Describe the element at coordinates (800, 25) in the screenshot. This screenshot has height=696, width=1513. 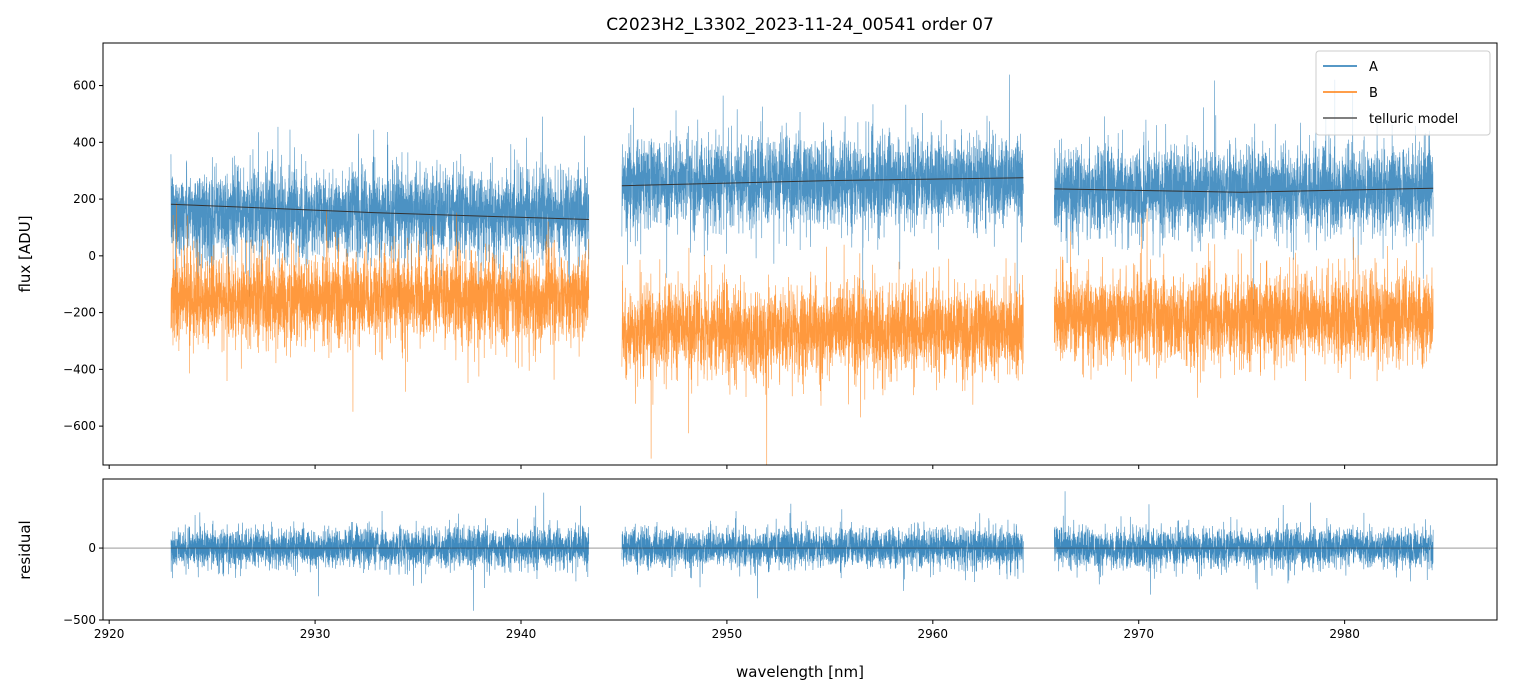
I see `chart-title: C2023H2_L3302_2023-11-24_00541 order 07` at that location.